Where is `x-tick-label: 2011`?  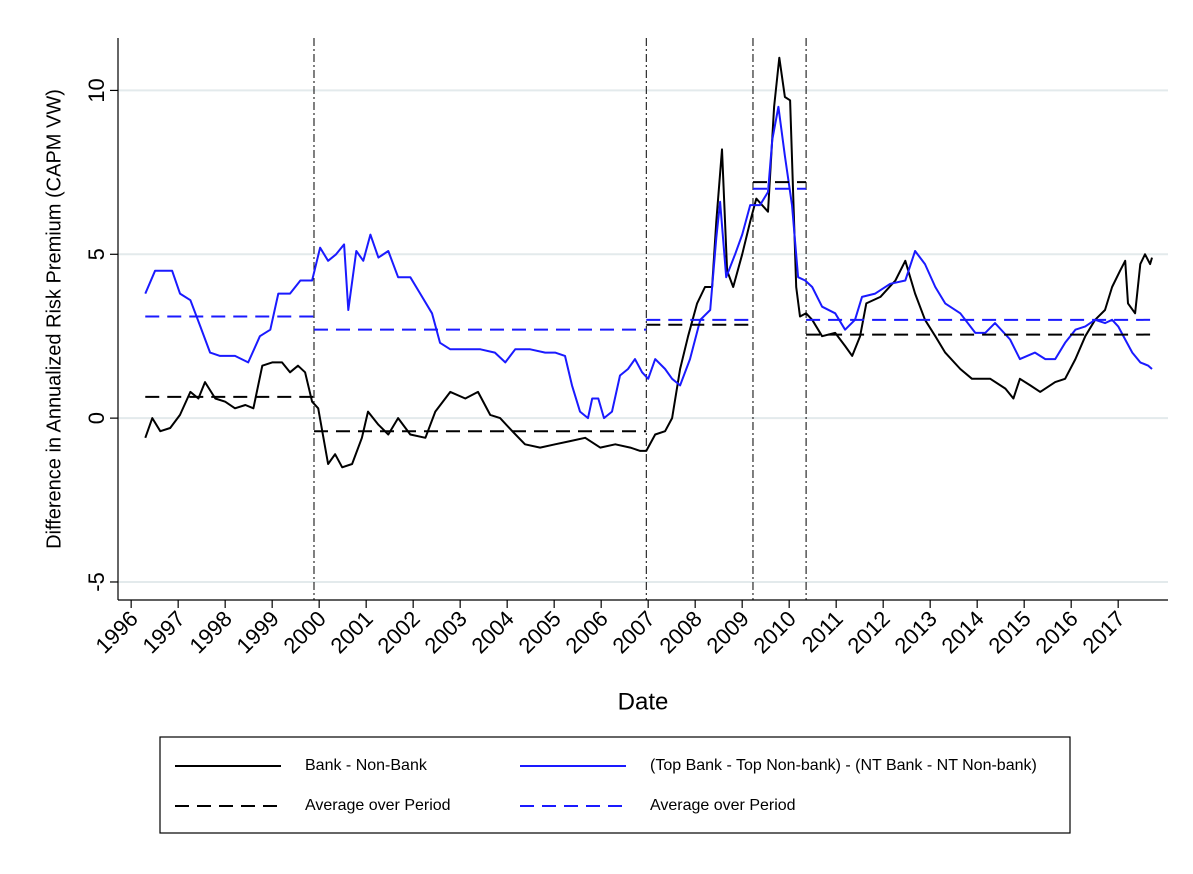 x-tick-label: 2011 is located at coordinates (822, 631).